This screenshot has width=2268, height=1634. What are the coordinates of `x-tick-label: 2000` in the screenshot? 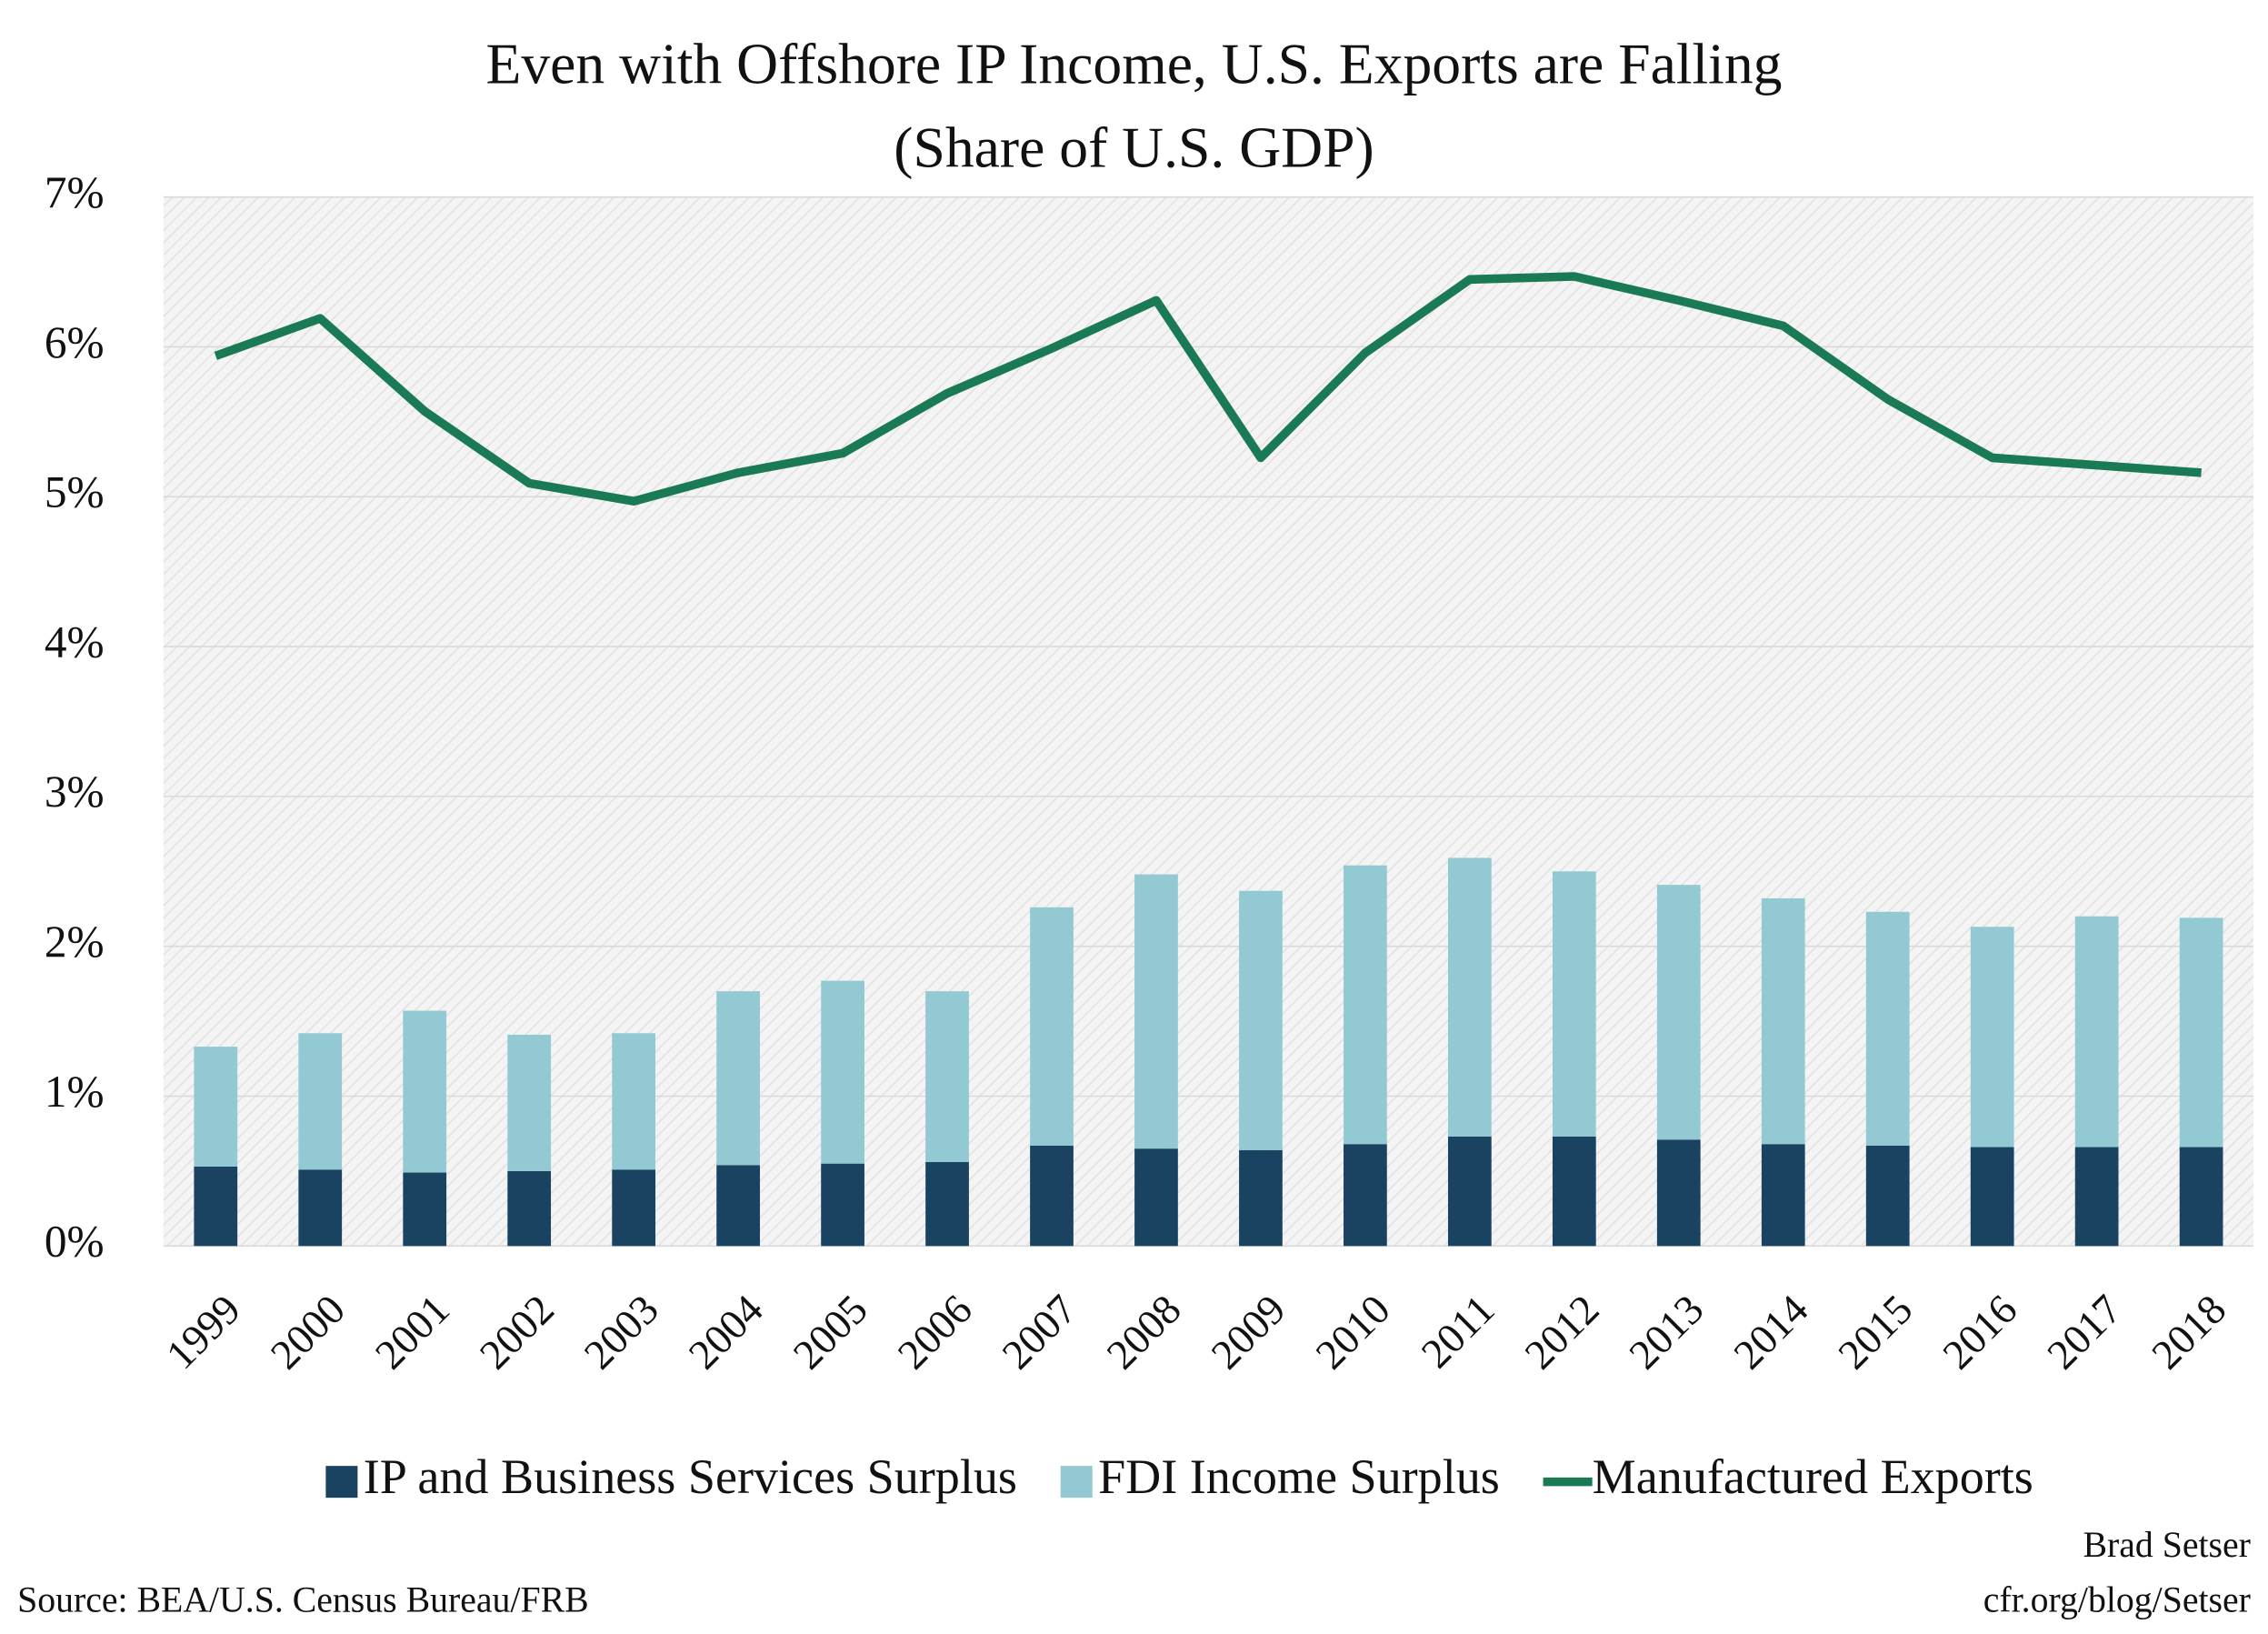 It's located at (308, 1332).